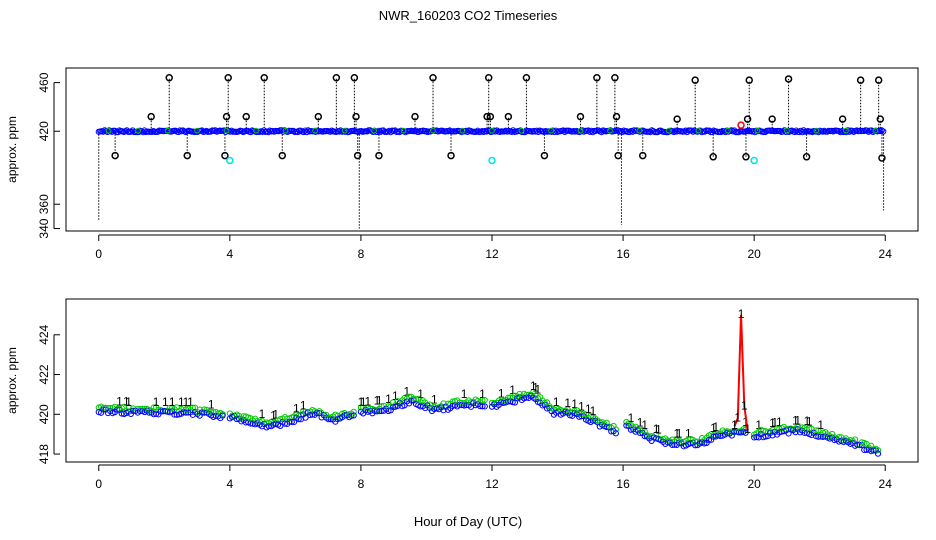  I want to click on cyan-point, so click(230, 160).